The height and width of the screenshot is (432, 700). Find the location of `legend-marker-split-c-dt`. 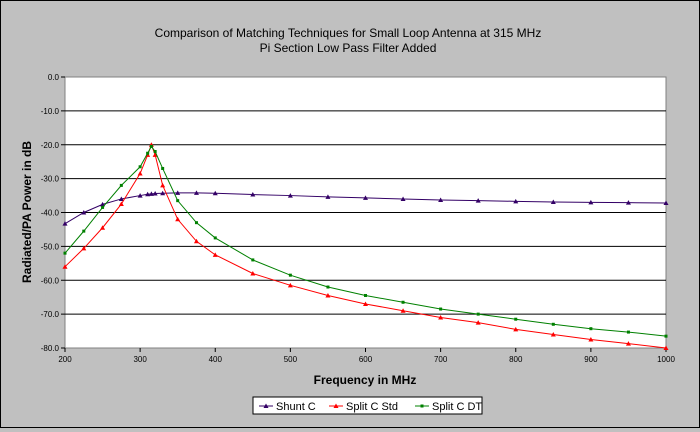

legend-marker-split-c-dt is located at coordinates (422, 406).